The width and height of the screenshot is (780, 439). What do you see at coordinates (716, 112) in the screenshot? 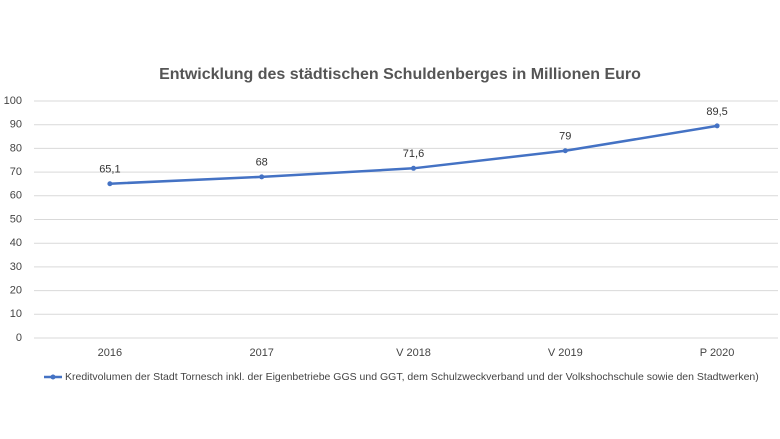
I see `data-label: 89,5` at bounding box center [716, 112].